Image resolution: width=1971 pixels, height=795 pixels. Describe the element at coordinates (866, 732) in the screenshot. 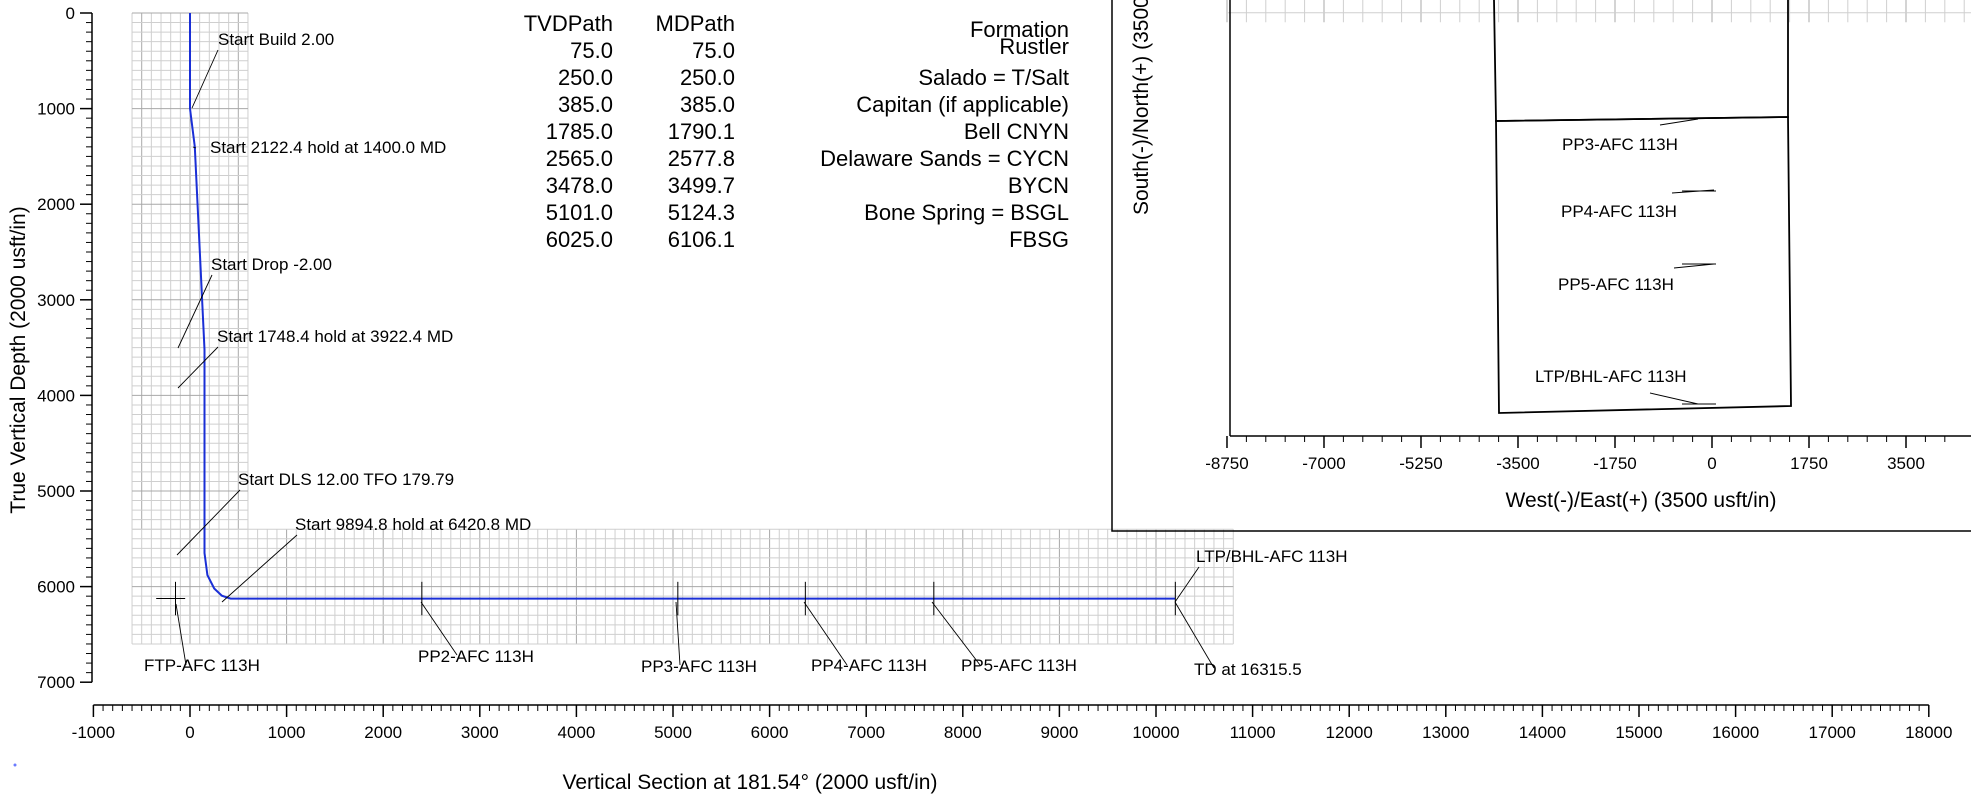

I see `x-tick-label: 7000` at that location.